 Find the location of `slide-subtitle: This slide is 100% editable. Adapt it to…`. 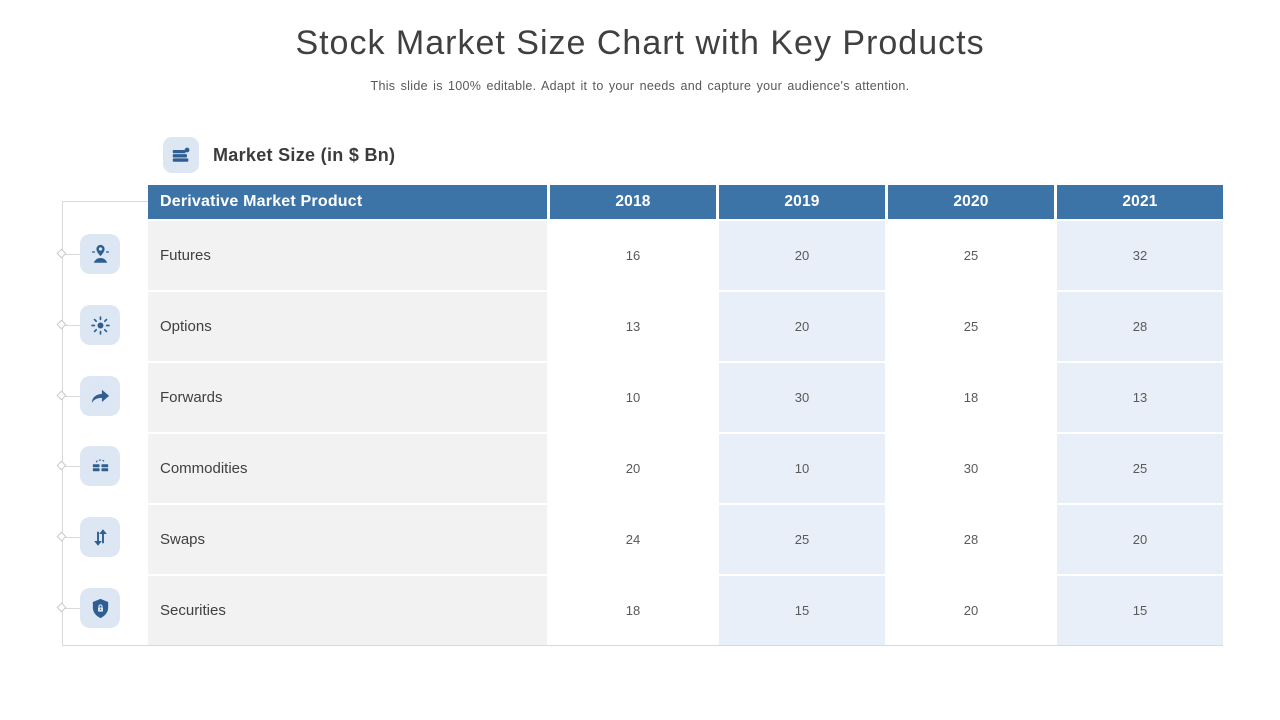

slide-subtitle: This slide is 100% editable. Adapt it to… is located at coordinates (640, 86).